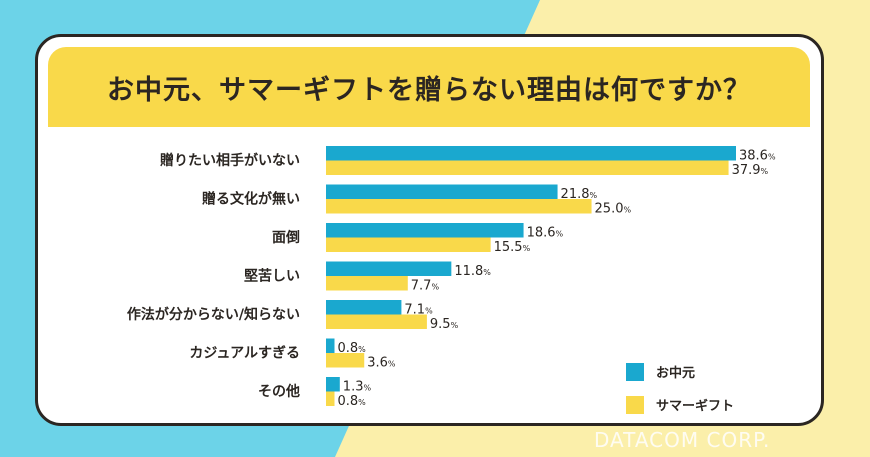 This screenshot has height=457, width=870. Describe the element at coordinates (244, 353) in the screenshot. I see `category-label: カジュアルすぎる` at that location.